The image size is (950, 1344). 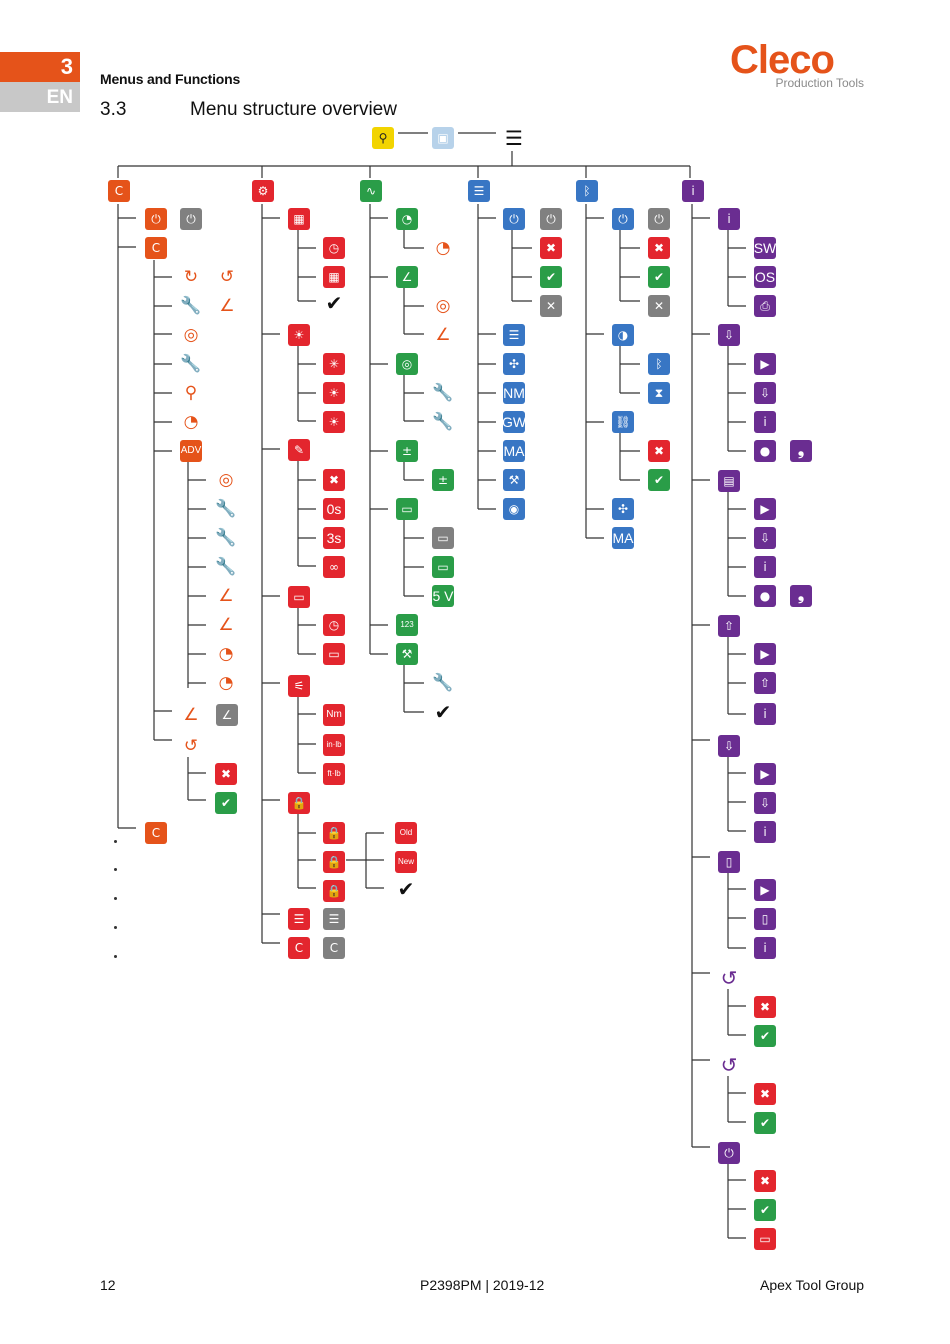 I want to click on print-icon: ⎙, so click(x=765, y=306).